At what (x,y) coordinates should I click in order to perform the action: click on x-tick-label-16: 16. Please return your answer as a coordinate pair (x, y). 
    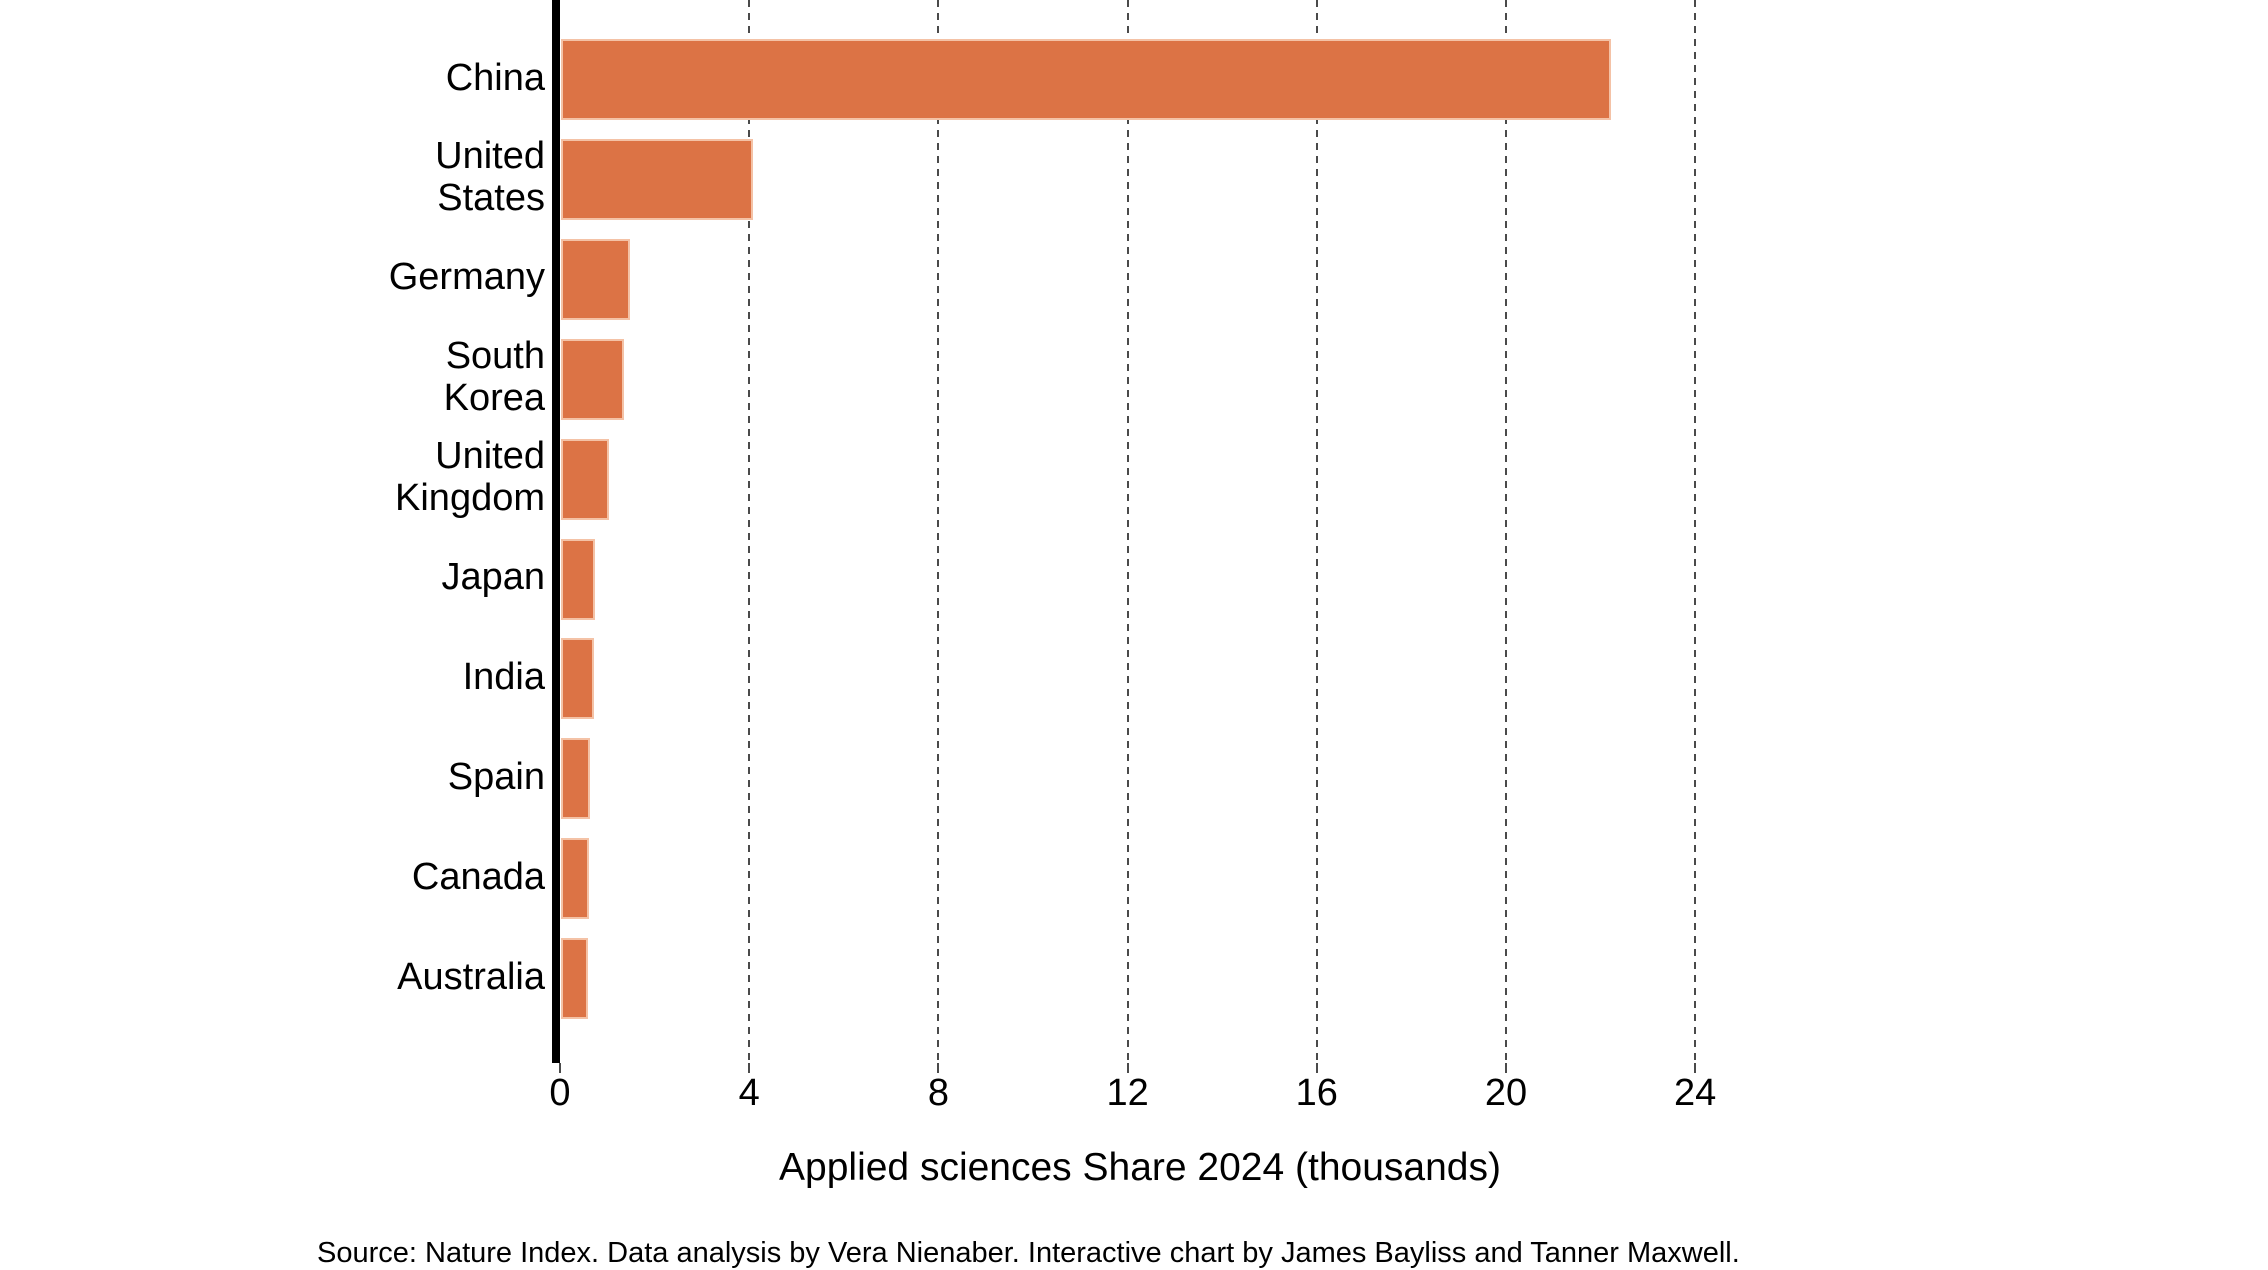
    Looking at the image, I should click on (1316, 1093).